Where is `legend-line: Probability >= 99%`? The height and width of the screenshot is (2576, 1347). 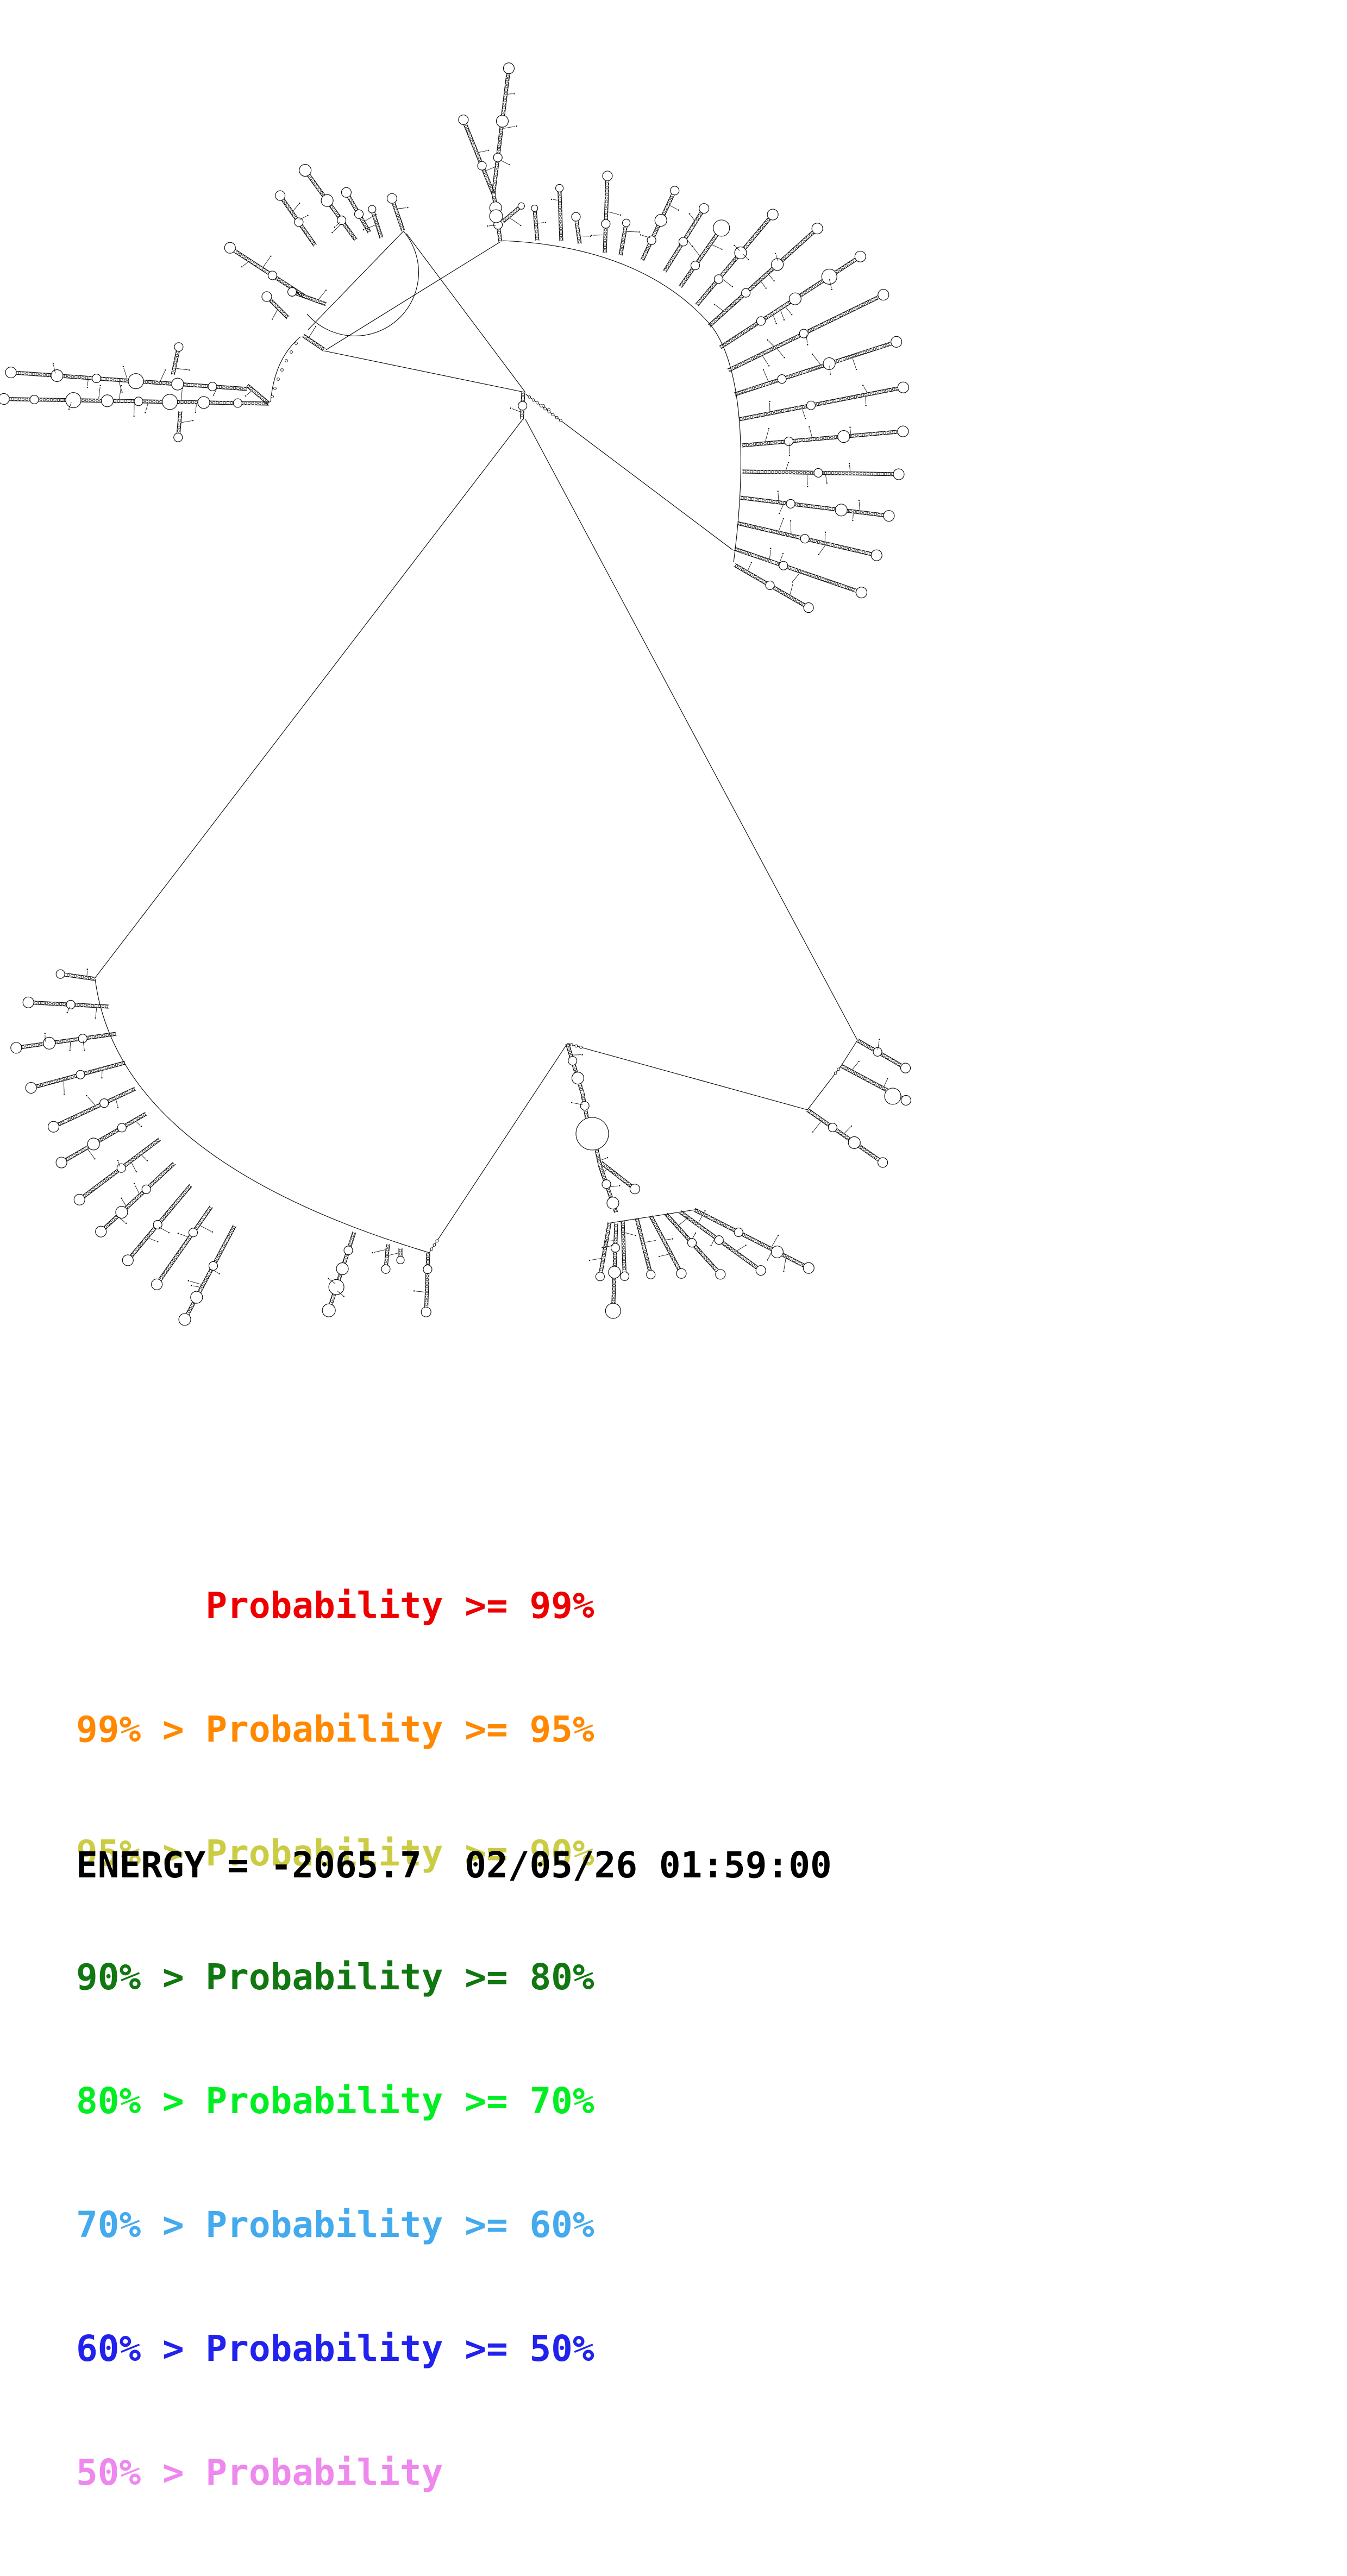
legend-line: Probability >= 99% is located at coordinates (335, 1605).